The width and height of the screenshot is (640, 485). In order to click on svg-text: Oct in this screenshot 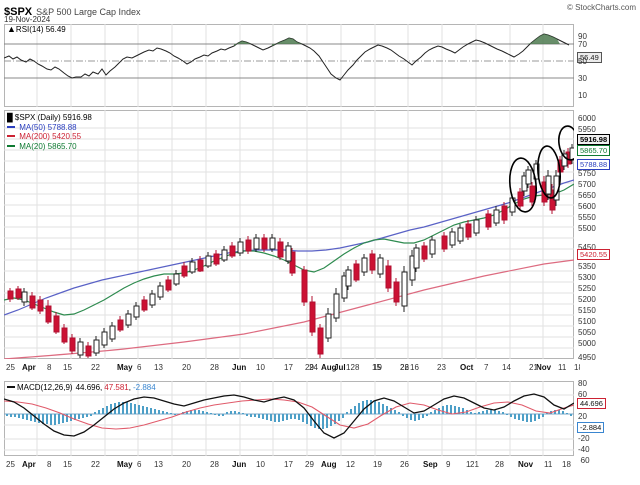, I will do `click(467, 367)`.